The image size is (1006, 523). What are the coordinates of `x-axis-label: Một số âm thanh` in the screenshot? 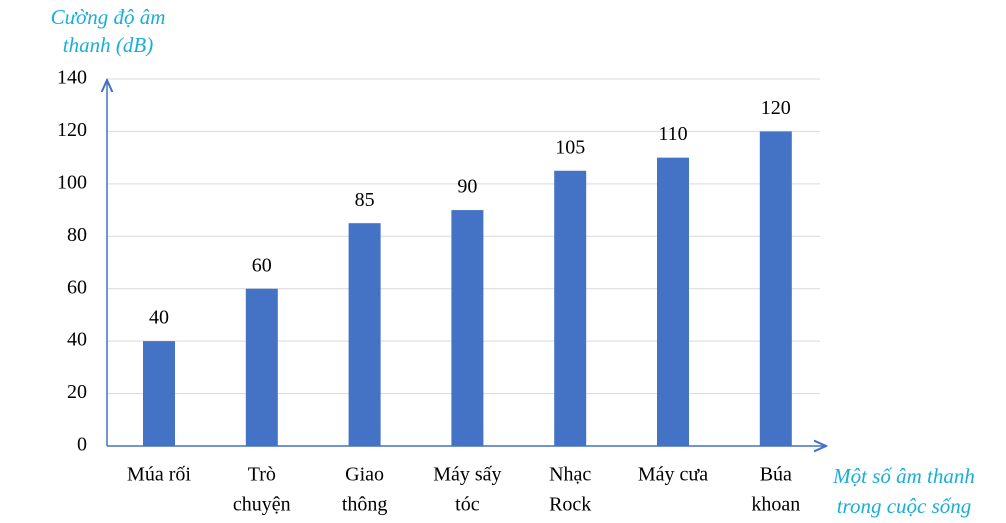 It's located at (903, 476).